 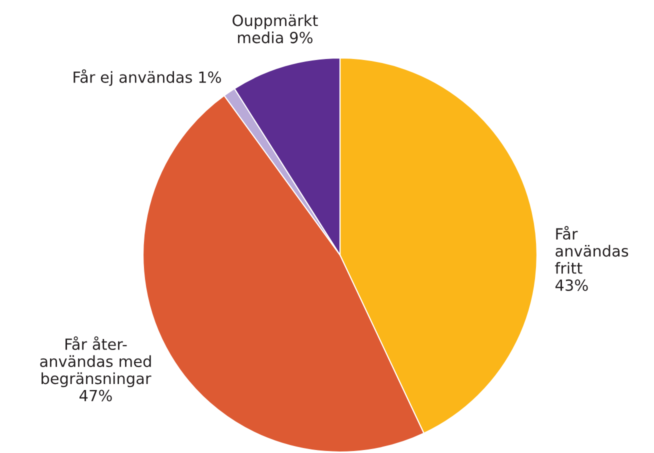 I want to click on data-label: 47%, so click(x=96, y=396).